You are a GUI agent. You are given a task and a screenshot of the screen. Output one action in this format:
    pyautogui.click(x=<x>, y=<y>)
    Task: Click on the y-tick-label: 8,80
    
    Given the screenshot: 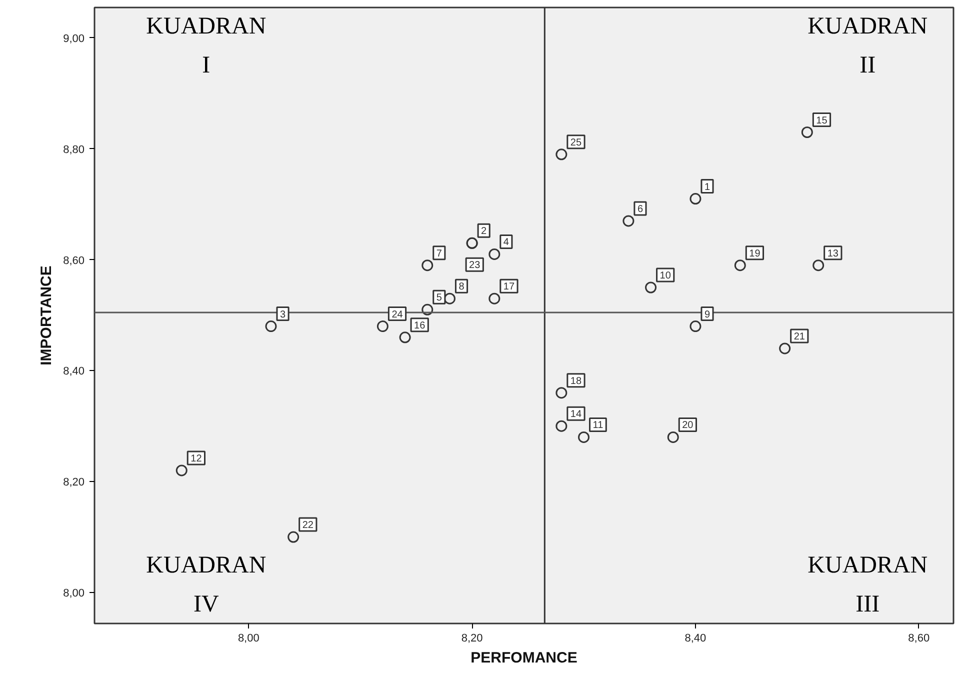 What is the action you would take?
    pyautogui.click(x=74, y=150)
    